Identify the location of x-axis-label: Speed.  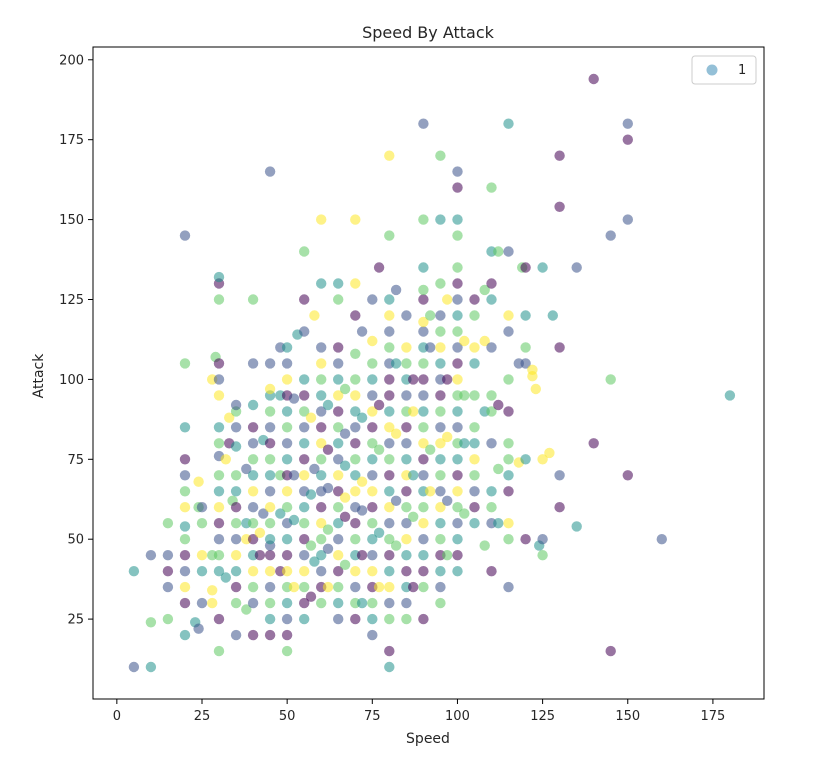
(428, 739).